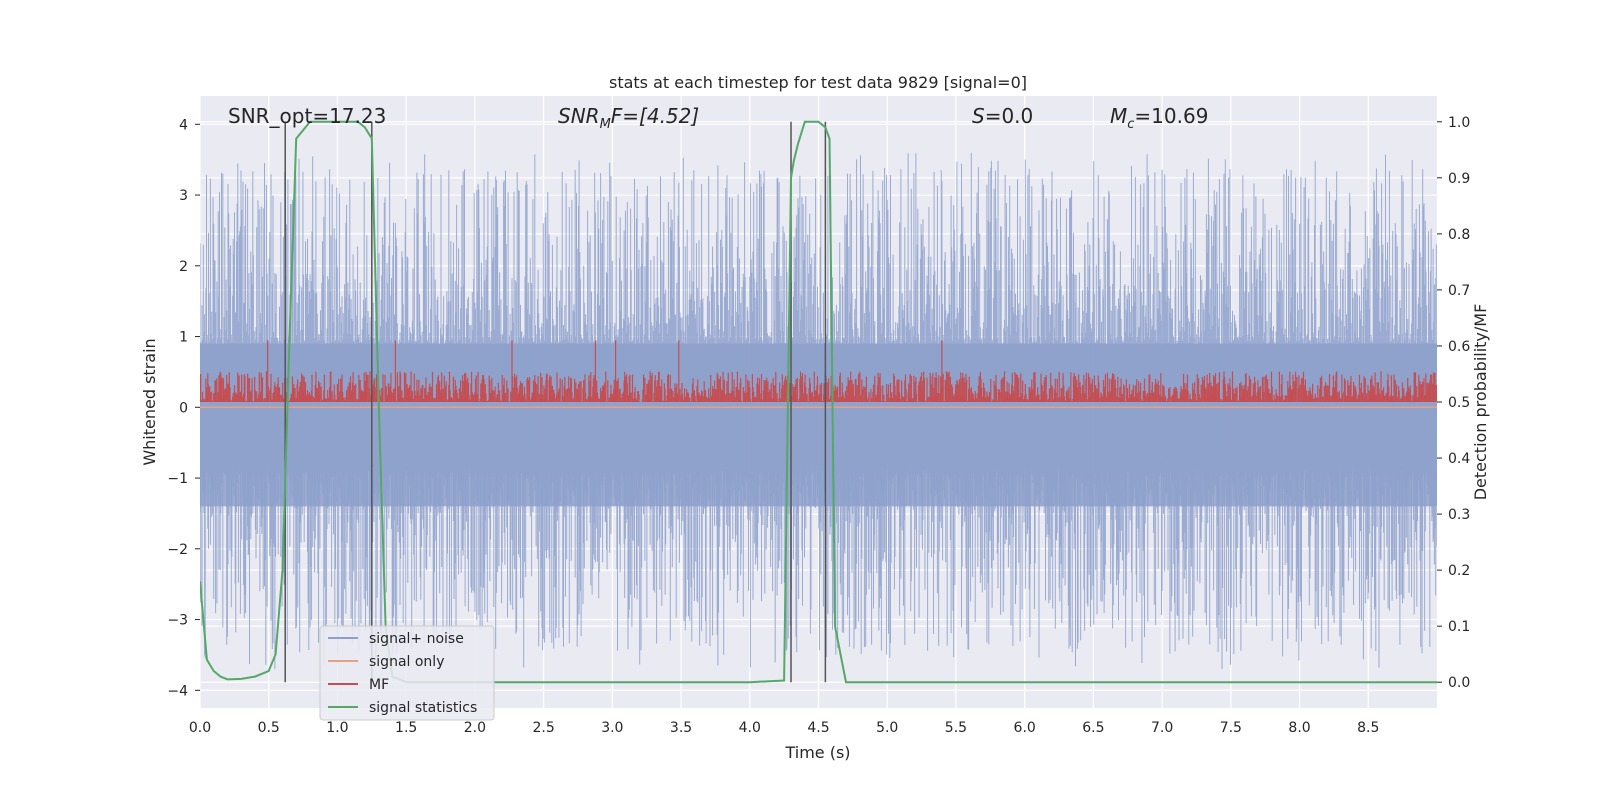 The width and height of the screenshot is (1600, 800). What do you see at coordinates (307, 116) in the screenshot?
I see `annotation-snr-opt: SNR_opt=17.23` at bounding box center [307, 116].